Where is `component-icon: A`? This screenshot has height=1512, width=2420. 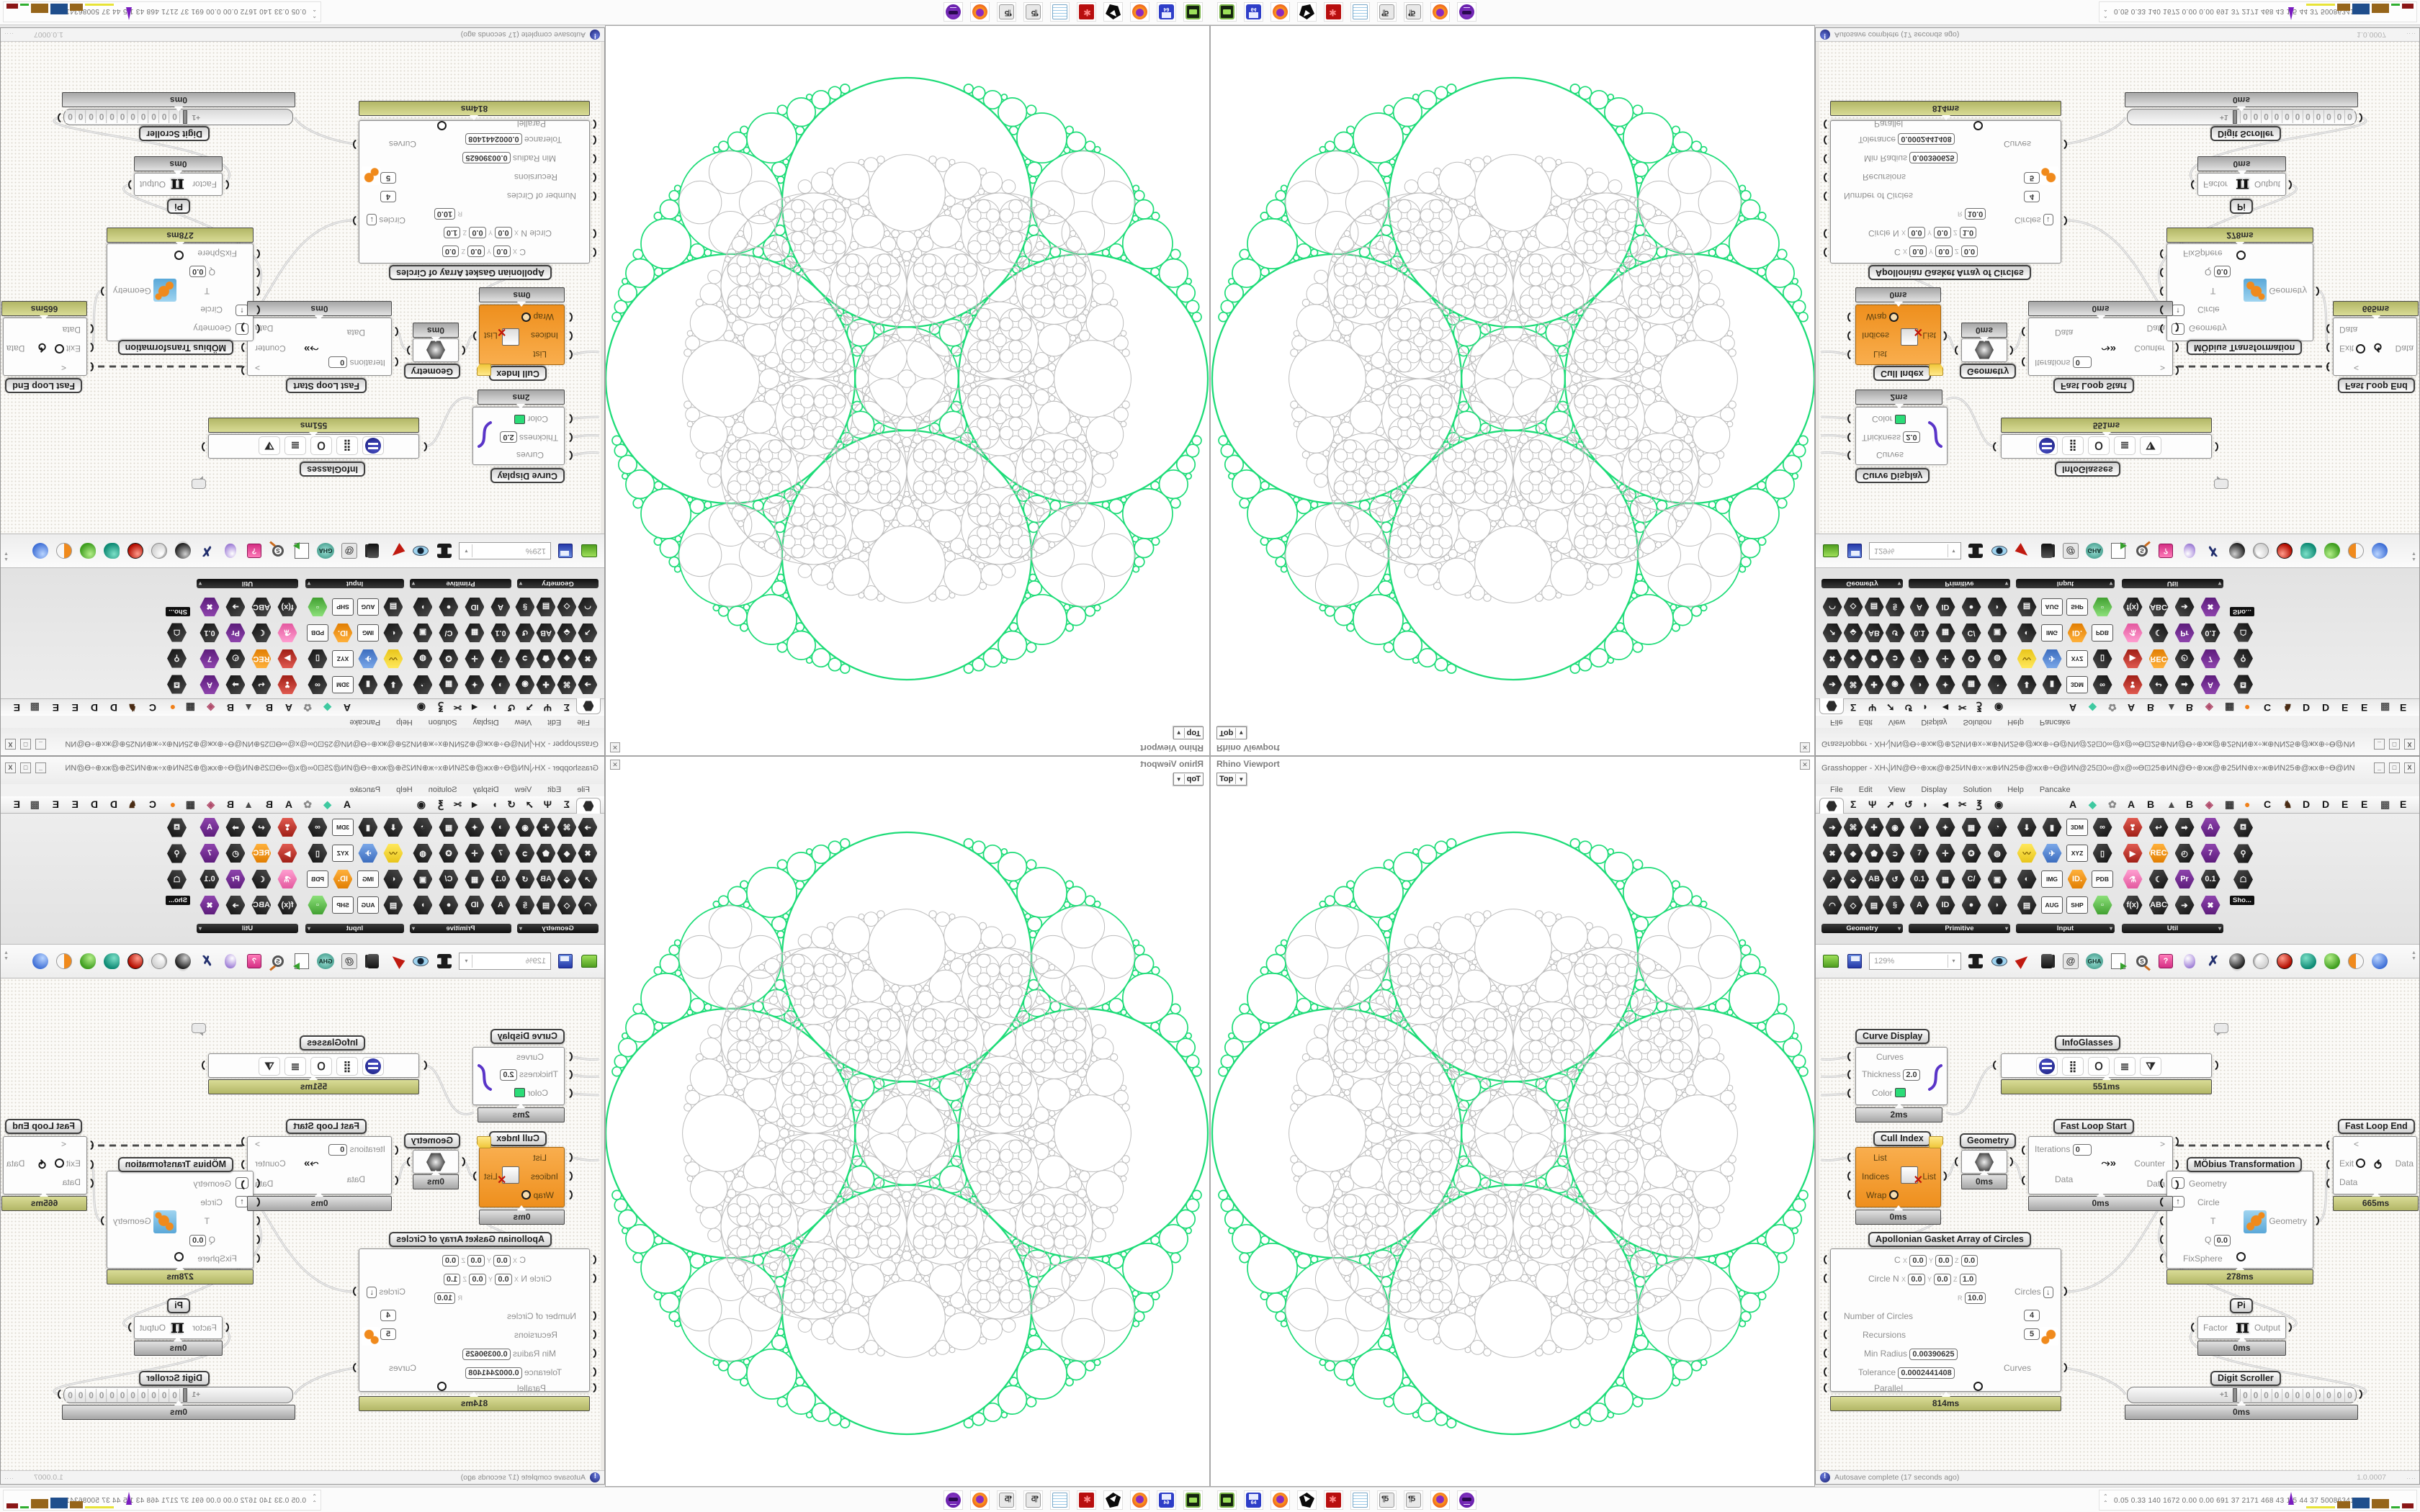 component-icon: A is located at coordinates (2210, 685).